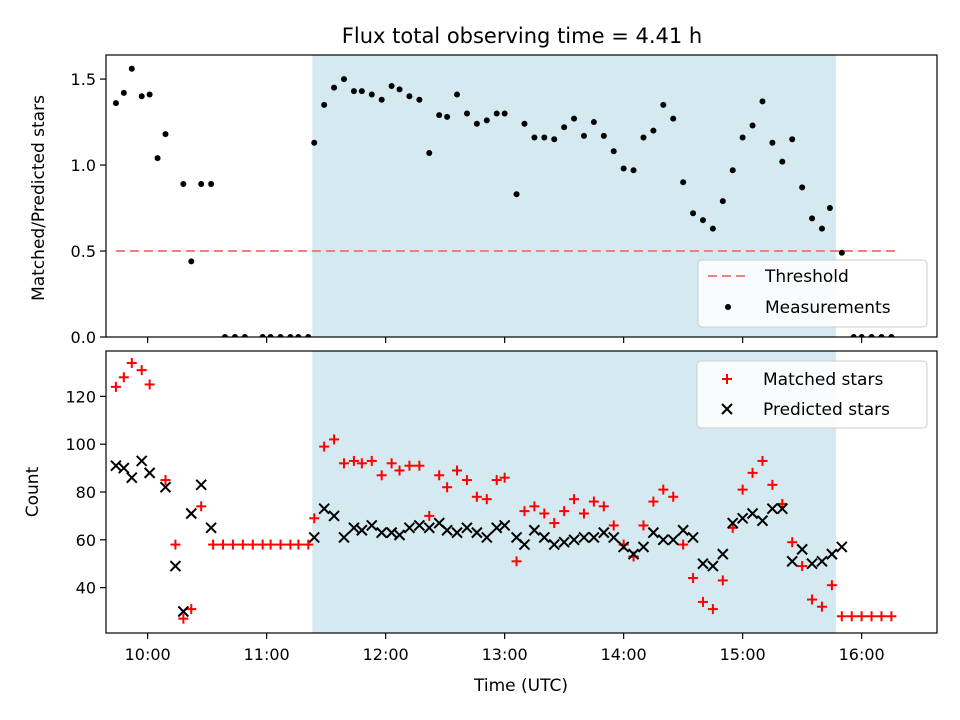 Image resolution: width=960 pixels, height=720 pixels. What do you see at coordinates (728, 307) in the screenshot?
I see `legend-measurement-swatch` at bounding box center [728, 307].